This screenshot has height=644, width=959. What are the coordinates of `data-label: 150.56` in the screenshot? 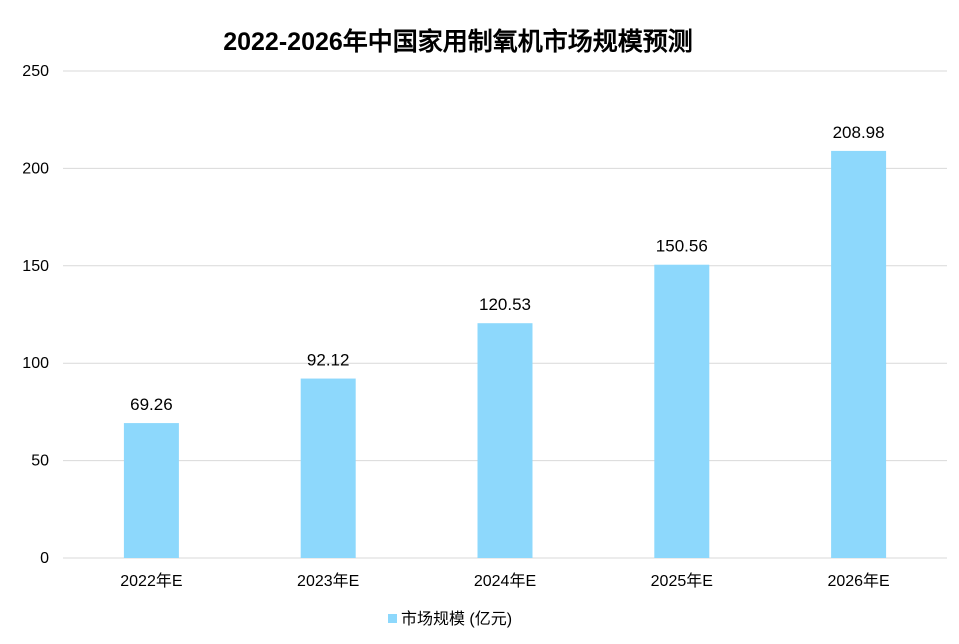 It's located at (682, 246).